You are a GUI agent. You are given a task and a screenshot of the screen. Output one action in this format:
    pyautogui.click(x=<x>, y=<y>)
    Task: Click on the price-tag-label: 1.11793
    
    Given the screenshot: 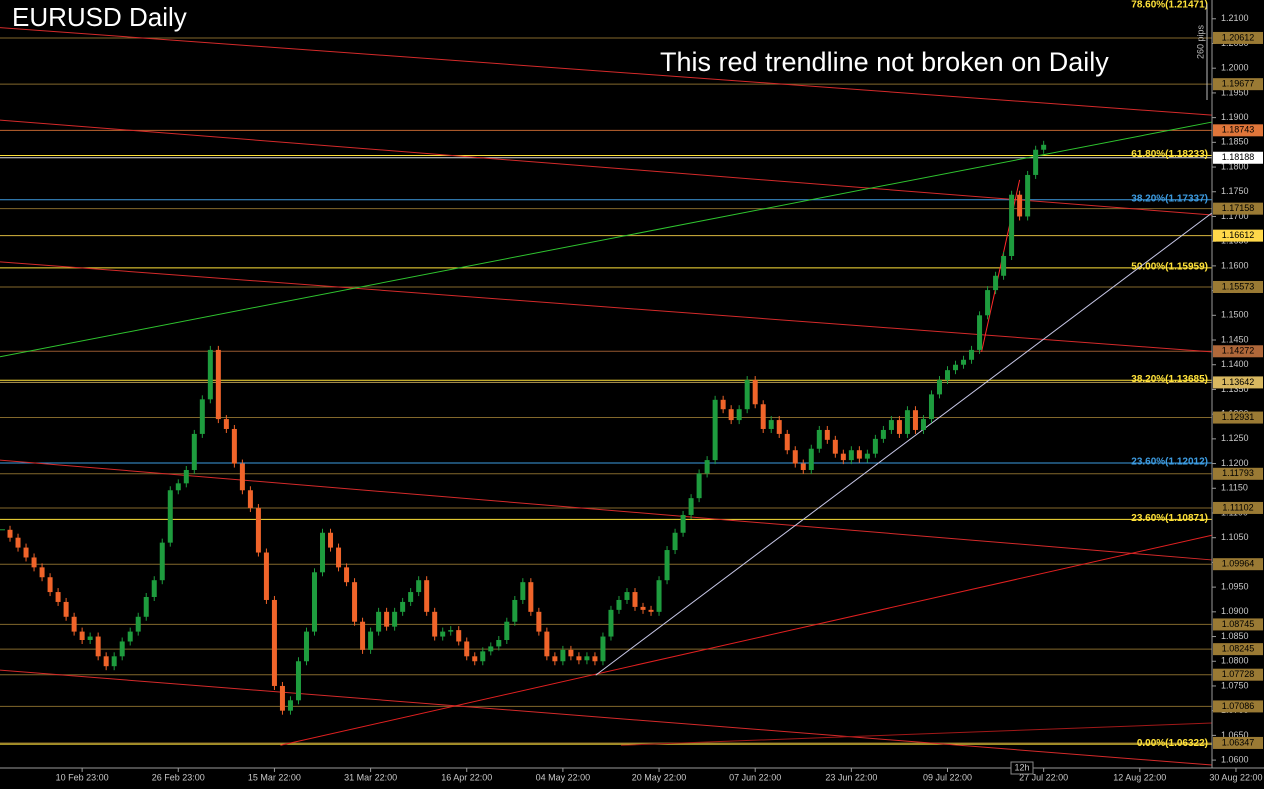 What is the action you would take?
    pyautogui.click(x=1238, y=473)
    